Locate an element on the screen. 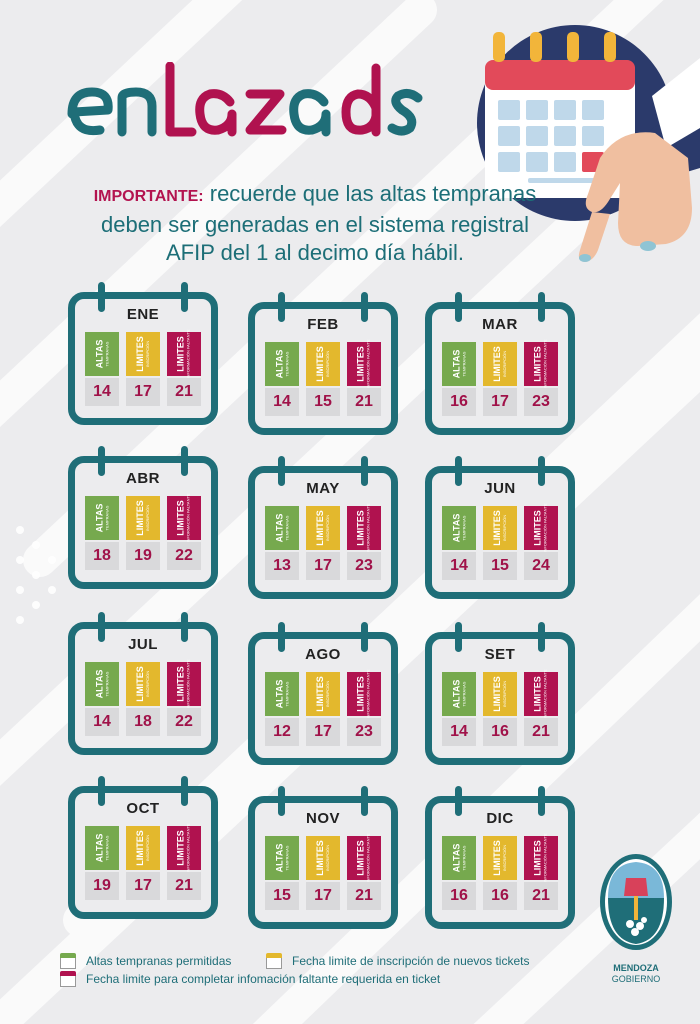  inscripcion-day: 15 is located at coordinates (323, 402).